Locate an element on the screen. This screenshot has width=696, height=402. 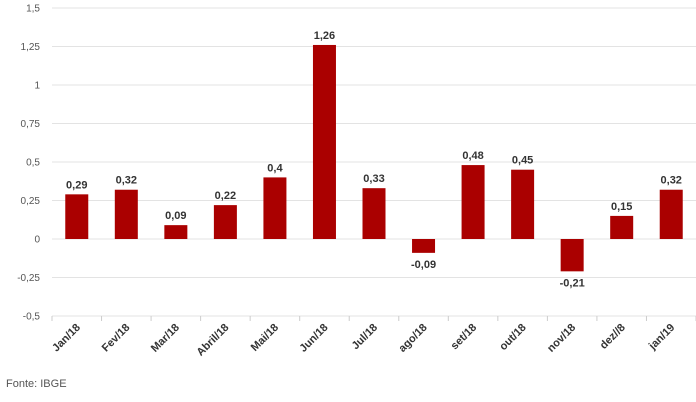
x-tick-label: nov/18 is located at coordinates (561, 338).